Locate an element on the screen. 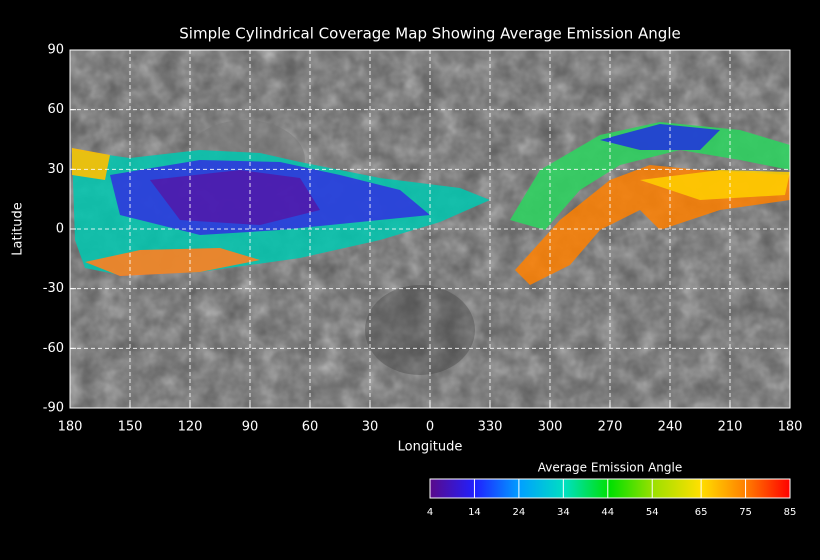 This screenshot has height=560, width=820. x-tick-label: 240 is located at coordinates (670, 427).